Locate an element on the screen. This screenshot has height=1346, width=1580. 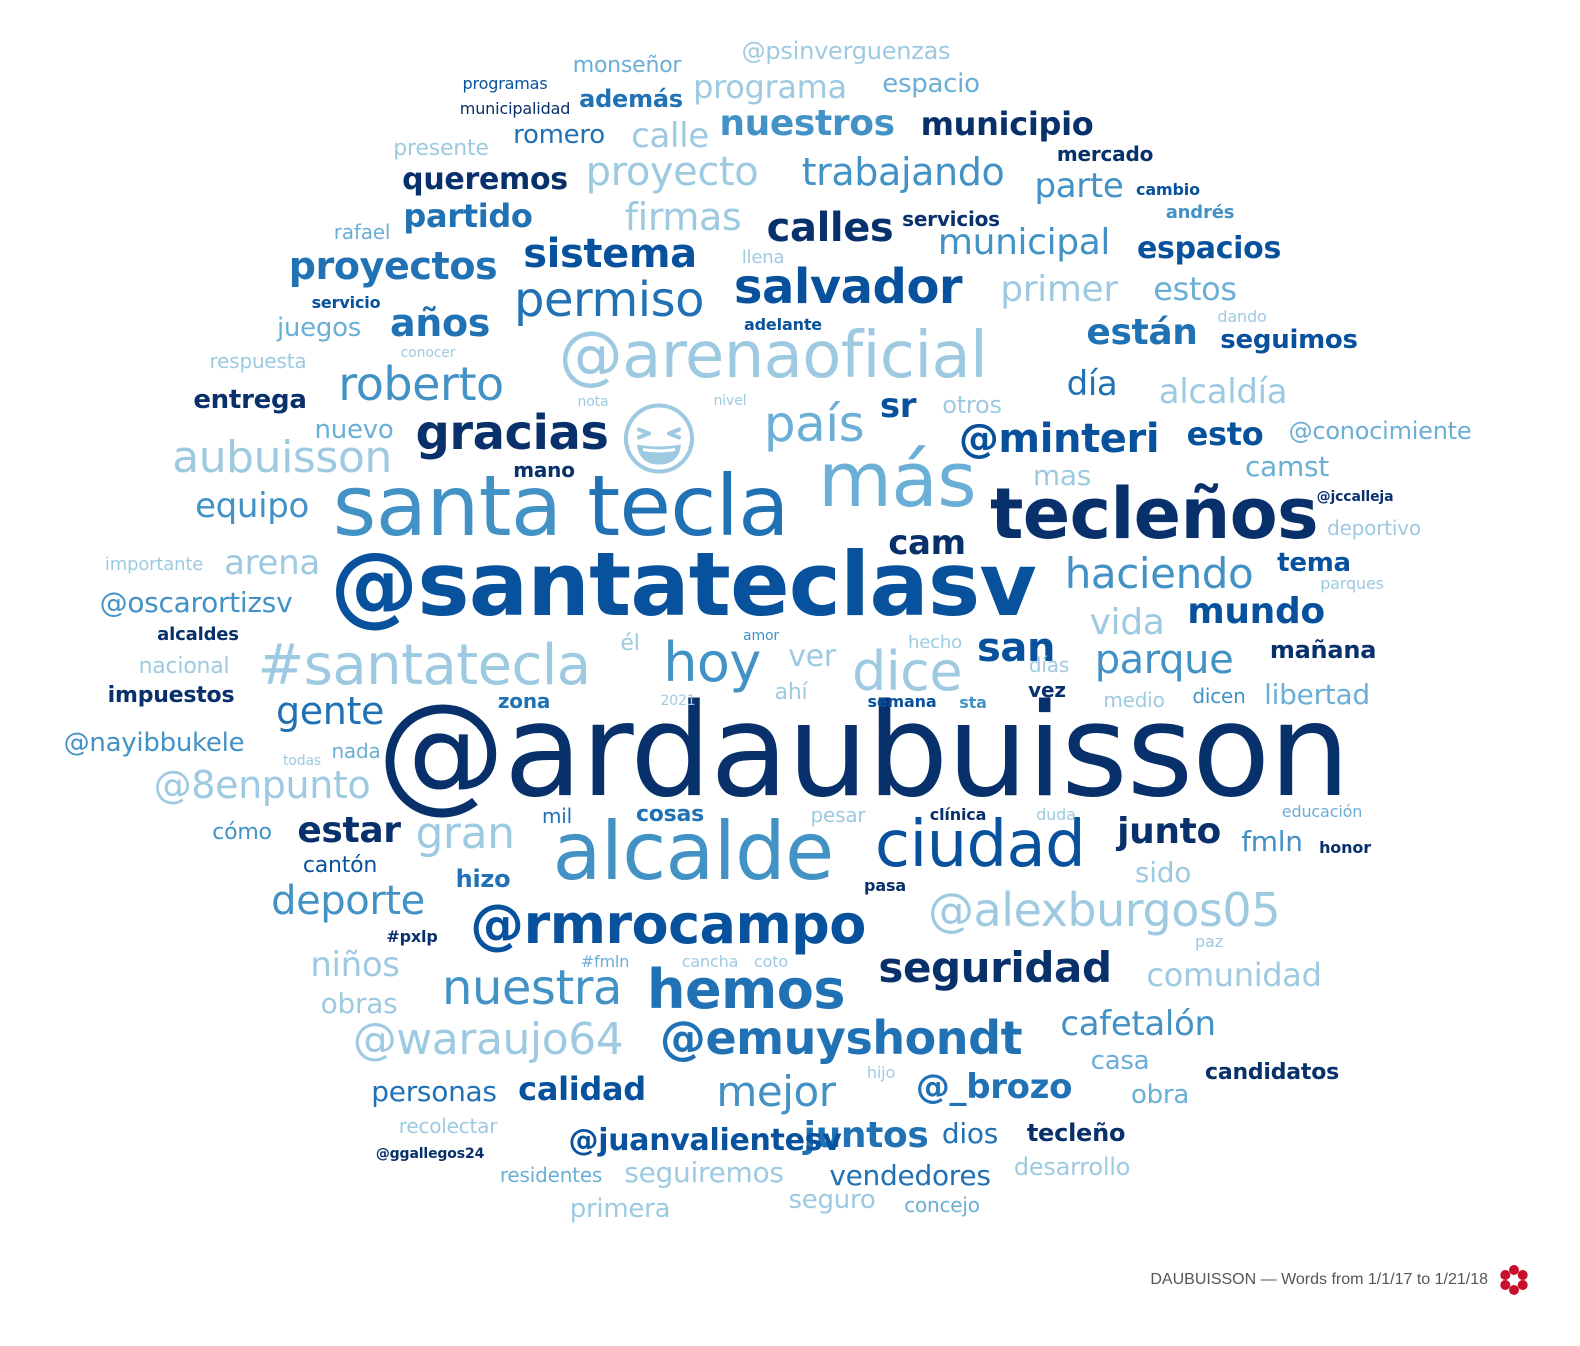
word-14: dice is located at coordinates (907, 671).